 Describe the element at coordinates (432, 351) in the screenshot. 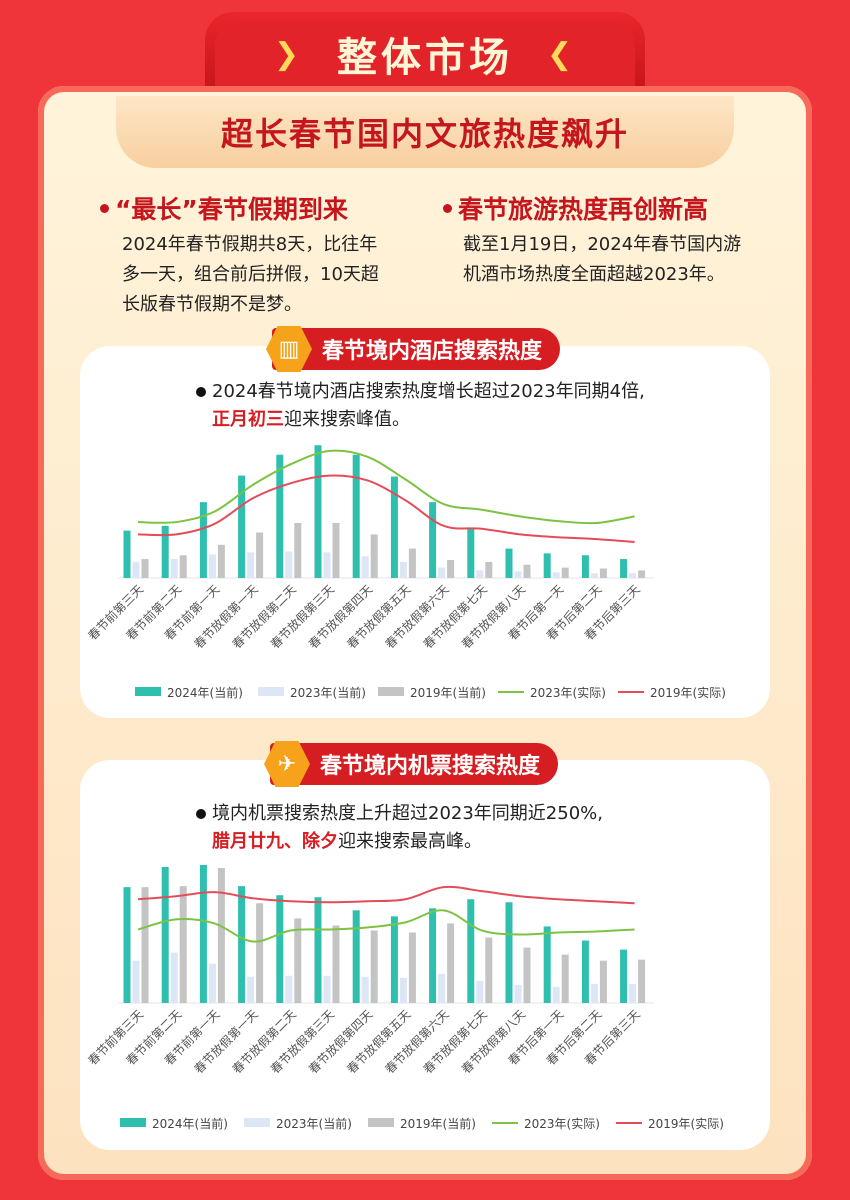

I see `hotel-tag-label: 春节境内酒店搜索热度` at that location.